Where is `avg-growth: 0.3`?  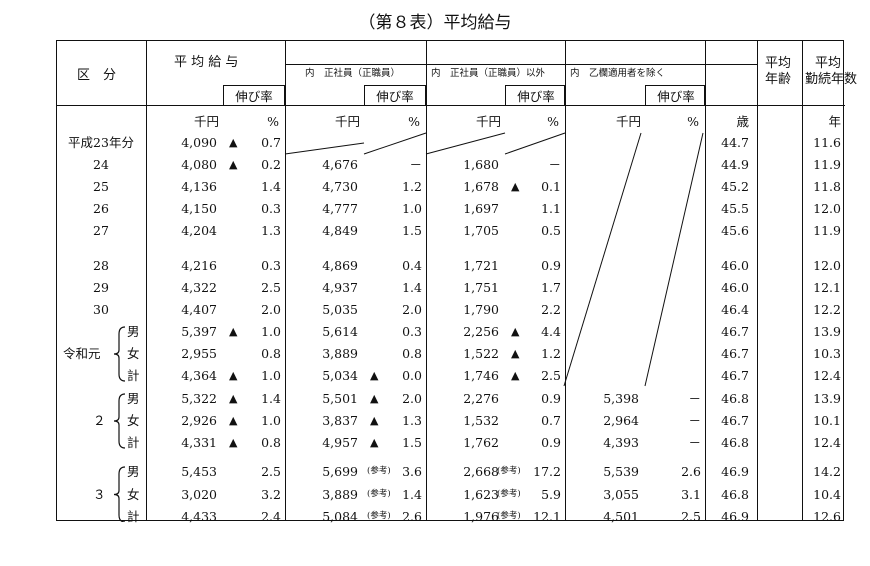
avg-growth: 0.3 is located at coordinates (271, 265).